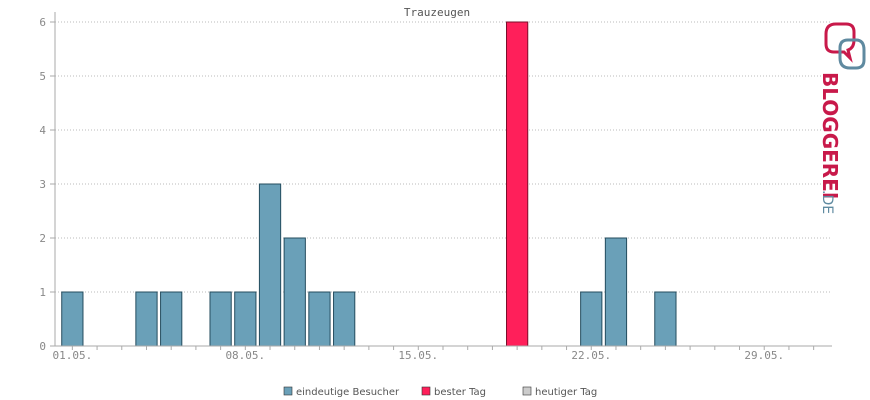 The width and height of the screenshot is (870, 400). Describe the element at coordinates (845, 46) in the screenshot. I see `chat-bubbles-icon` at that location.